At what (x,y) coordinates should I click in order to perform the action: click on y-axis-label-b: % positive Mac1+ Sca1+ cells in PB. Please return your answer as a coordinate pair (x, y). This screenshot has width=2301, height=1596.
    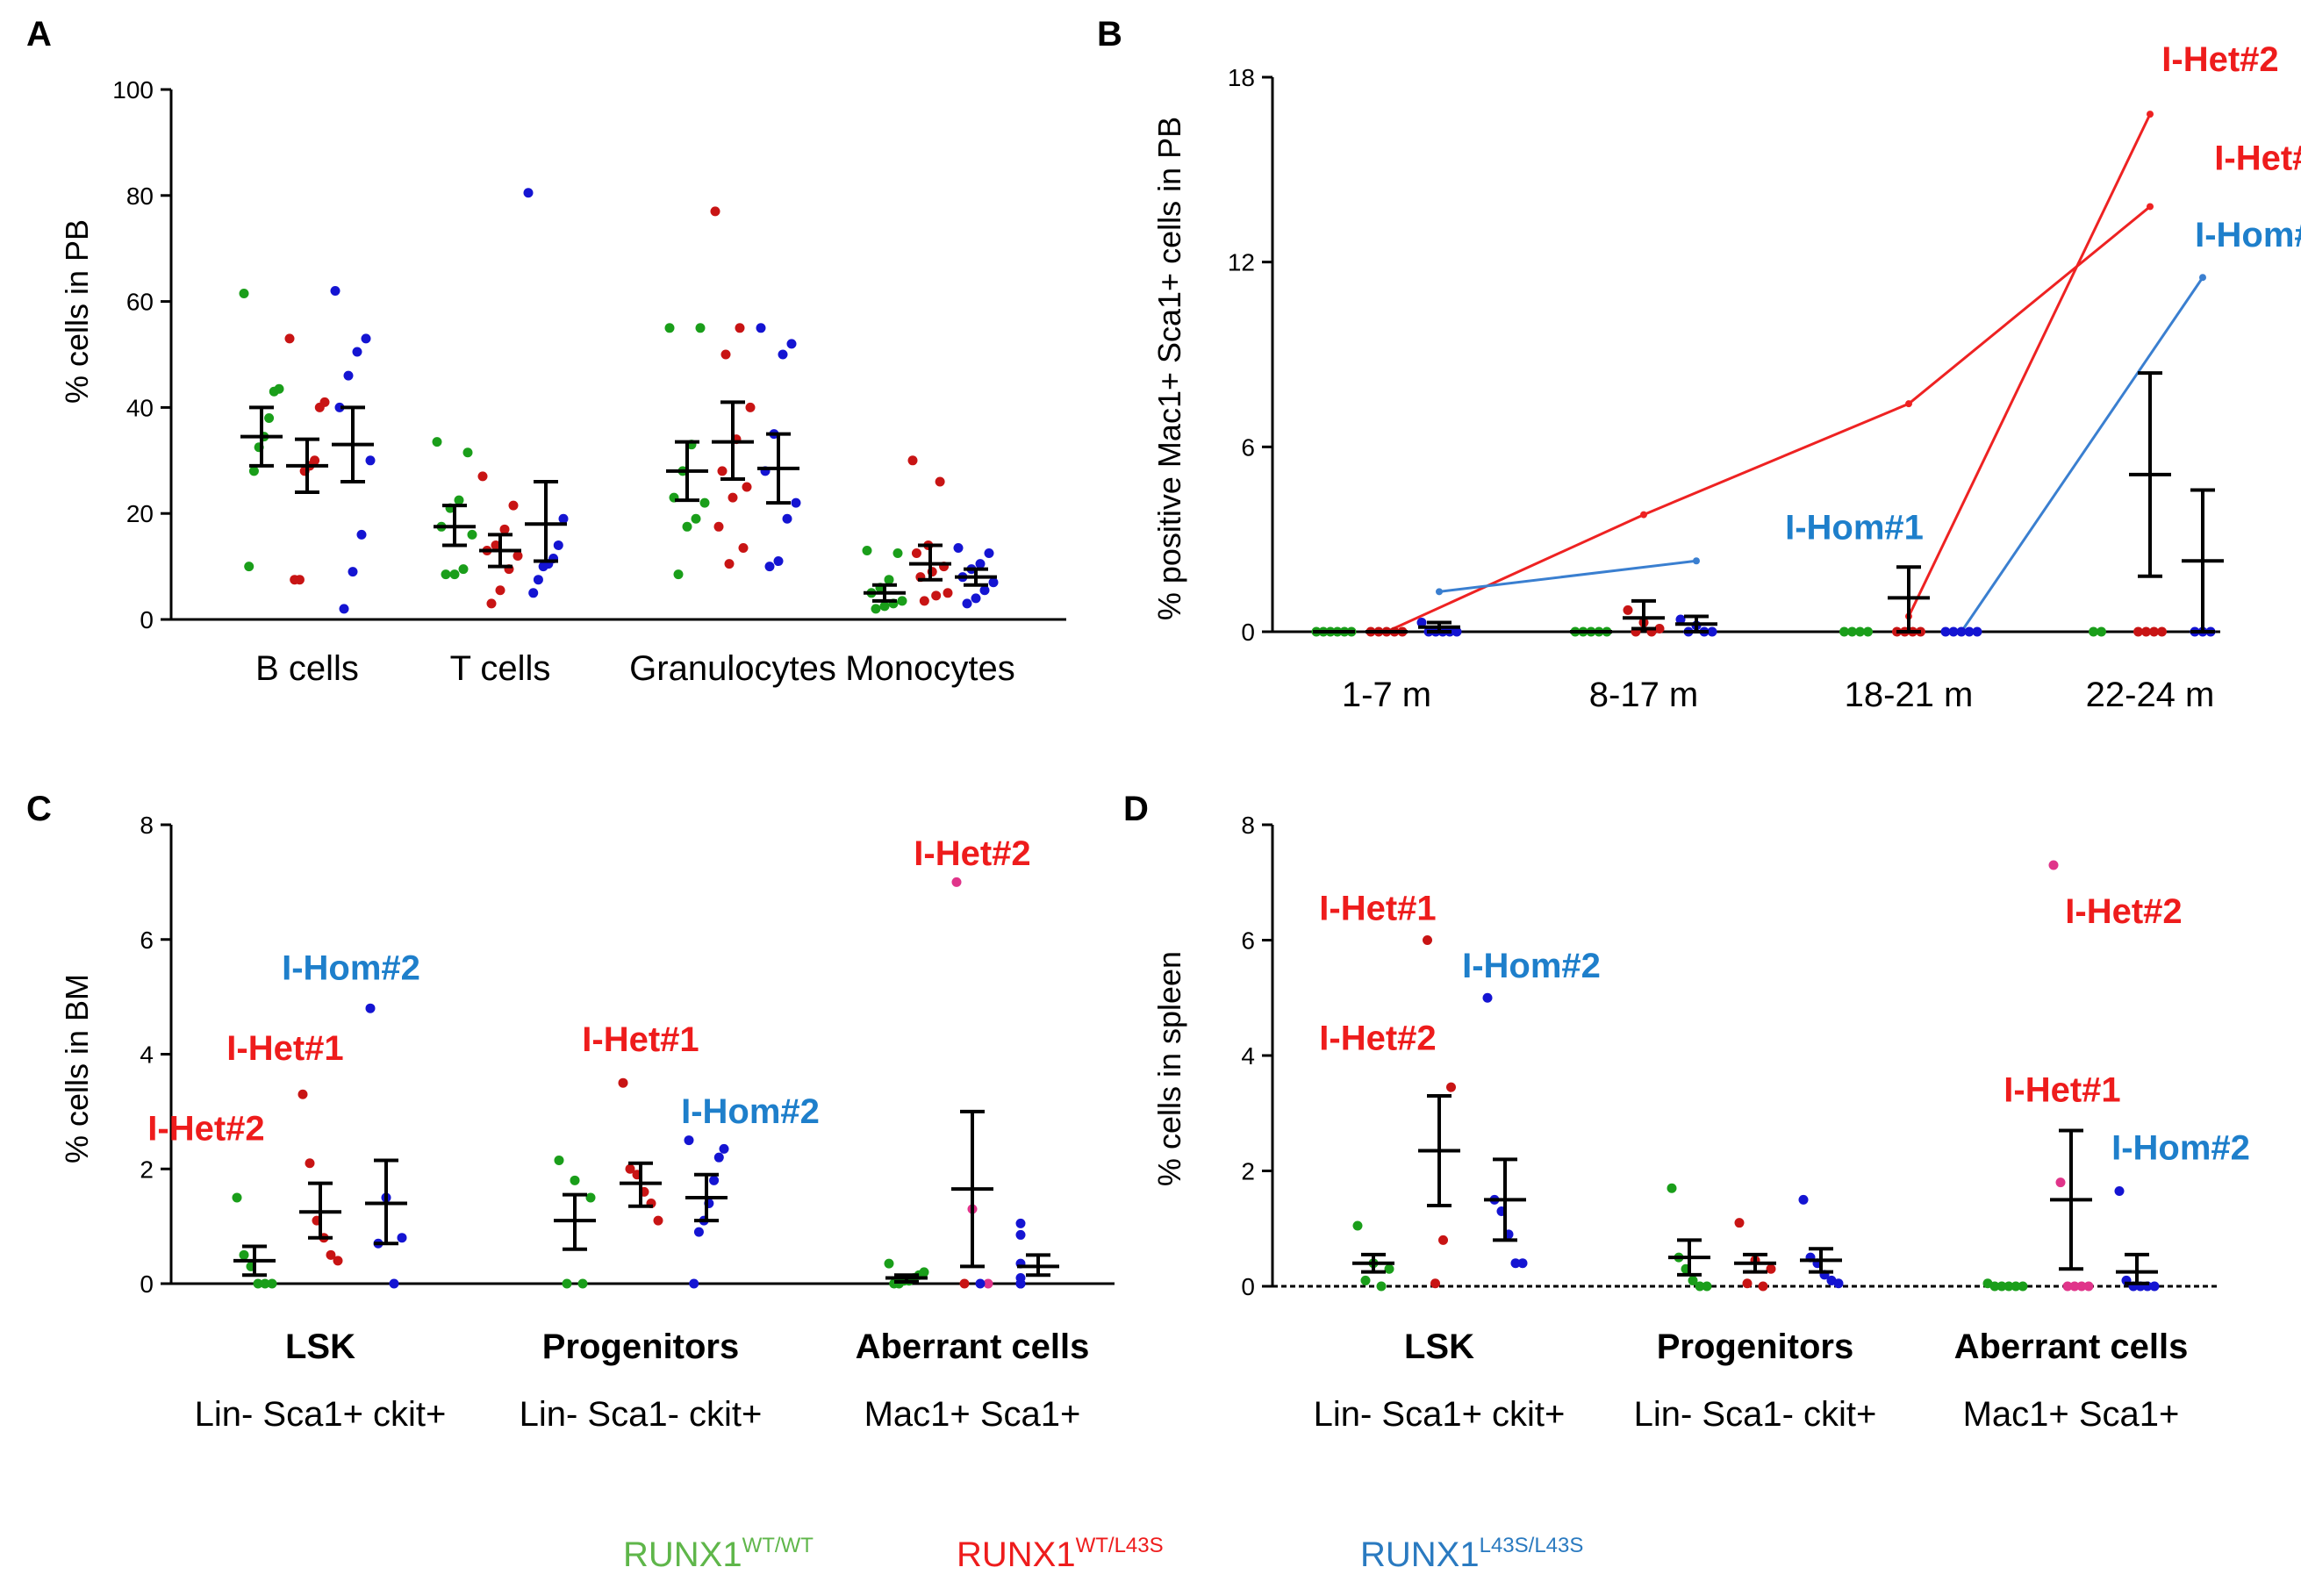
    Looking at the image, I should click on (1169, 368).